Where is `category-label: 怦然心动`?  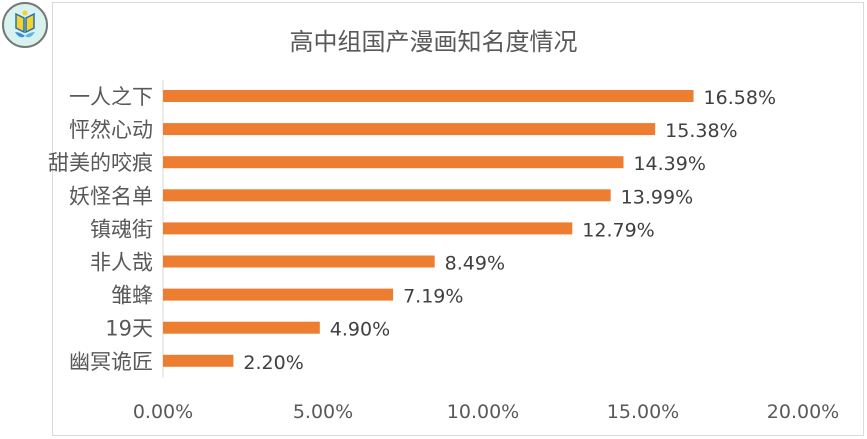 category-label: 怦然心动 is located at coordinates (111, 130).